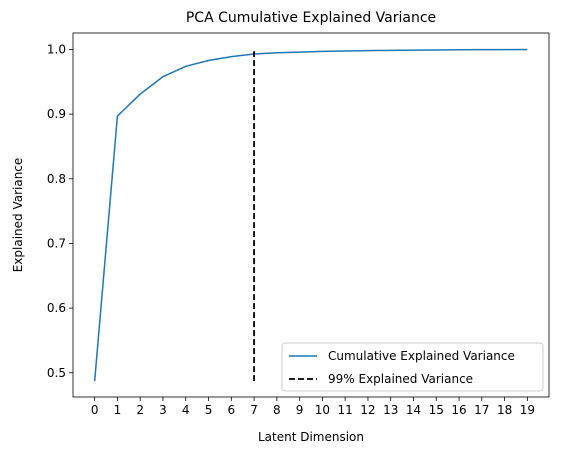 The image size is (567, 453). What do you see at coordinates (436, 410) in the screenshot?
I see `x-tick-label: 15` at bounding box center [436, 410].